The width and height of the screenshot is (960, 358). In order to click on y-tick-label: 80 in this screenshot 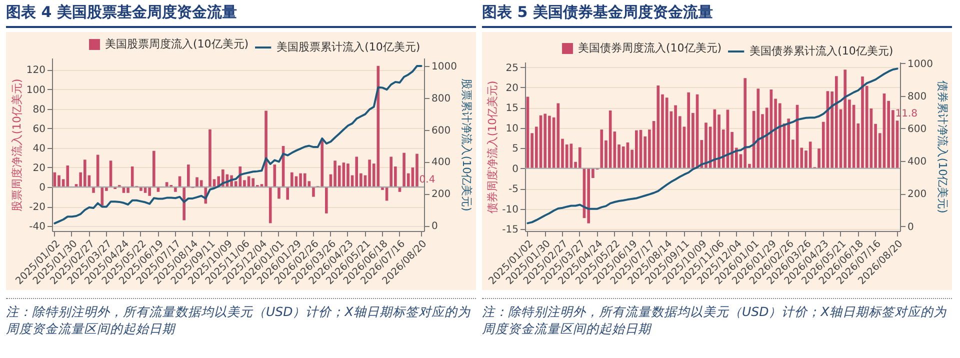, I will do `click(39, 110)`.